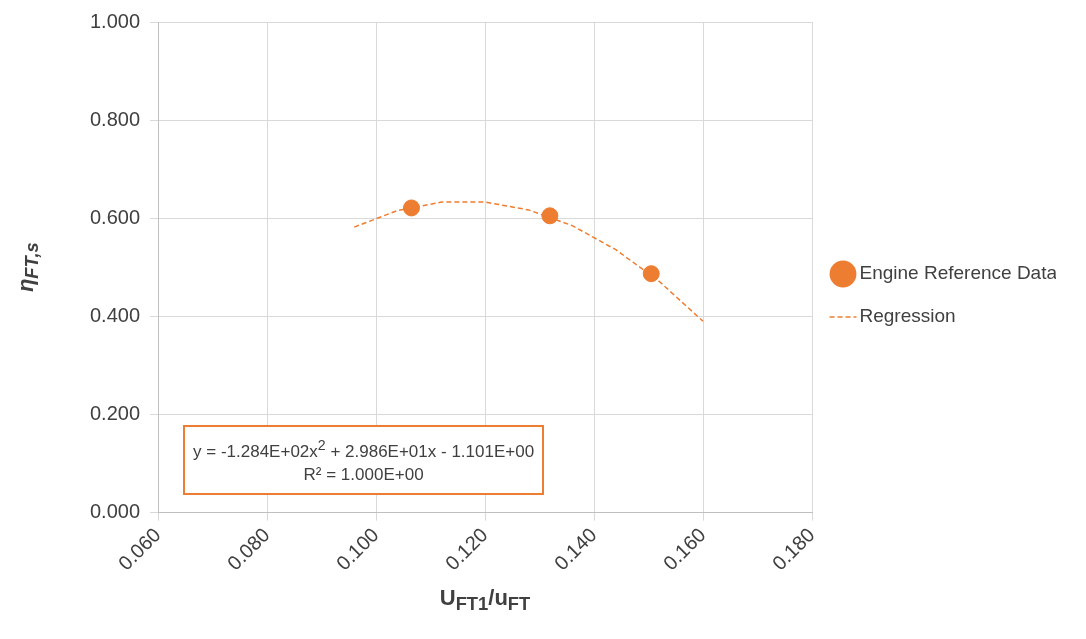  Describe the element at coordinates (115, 314) in the screenshot. I see `y-tick-label: 0.400` at that location.